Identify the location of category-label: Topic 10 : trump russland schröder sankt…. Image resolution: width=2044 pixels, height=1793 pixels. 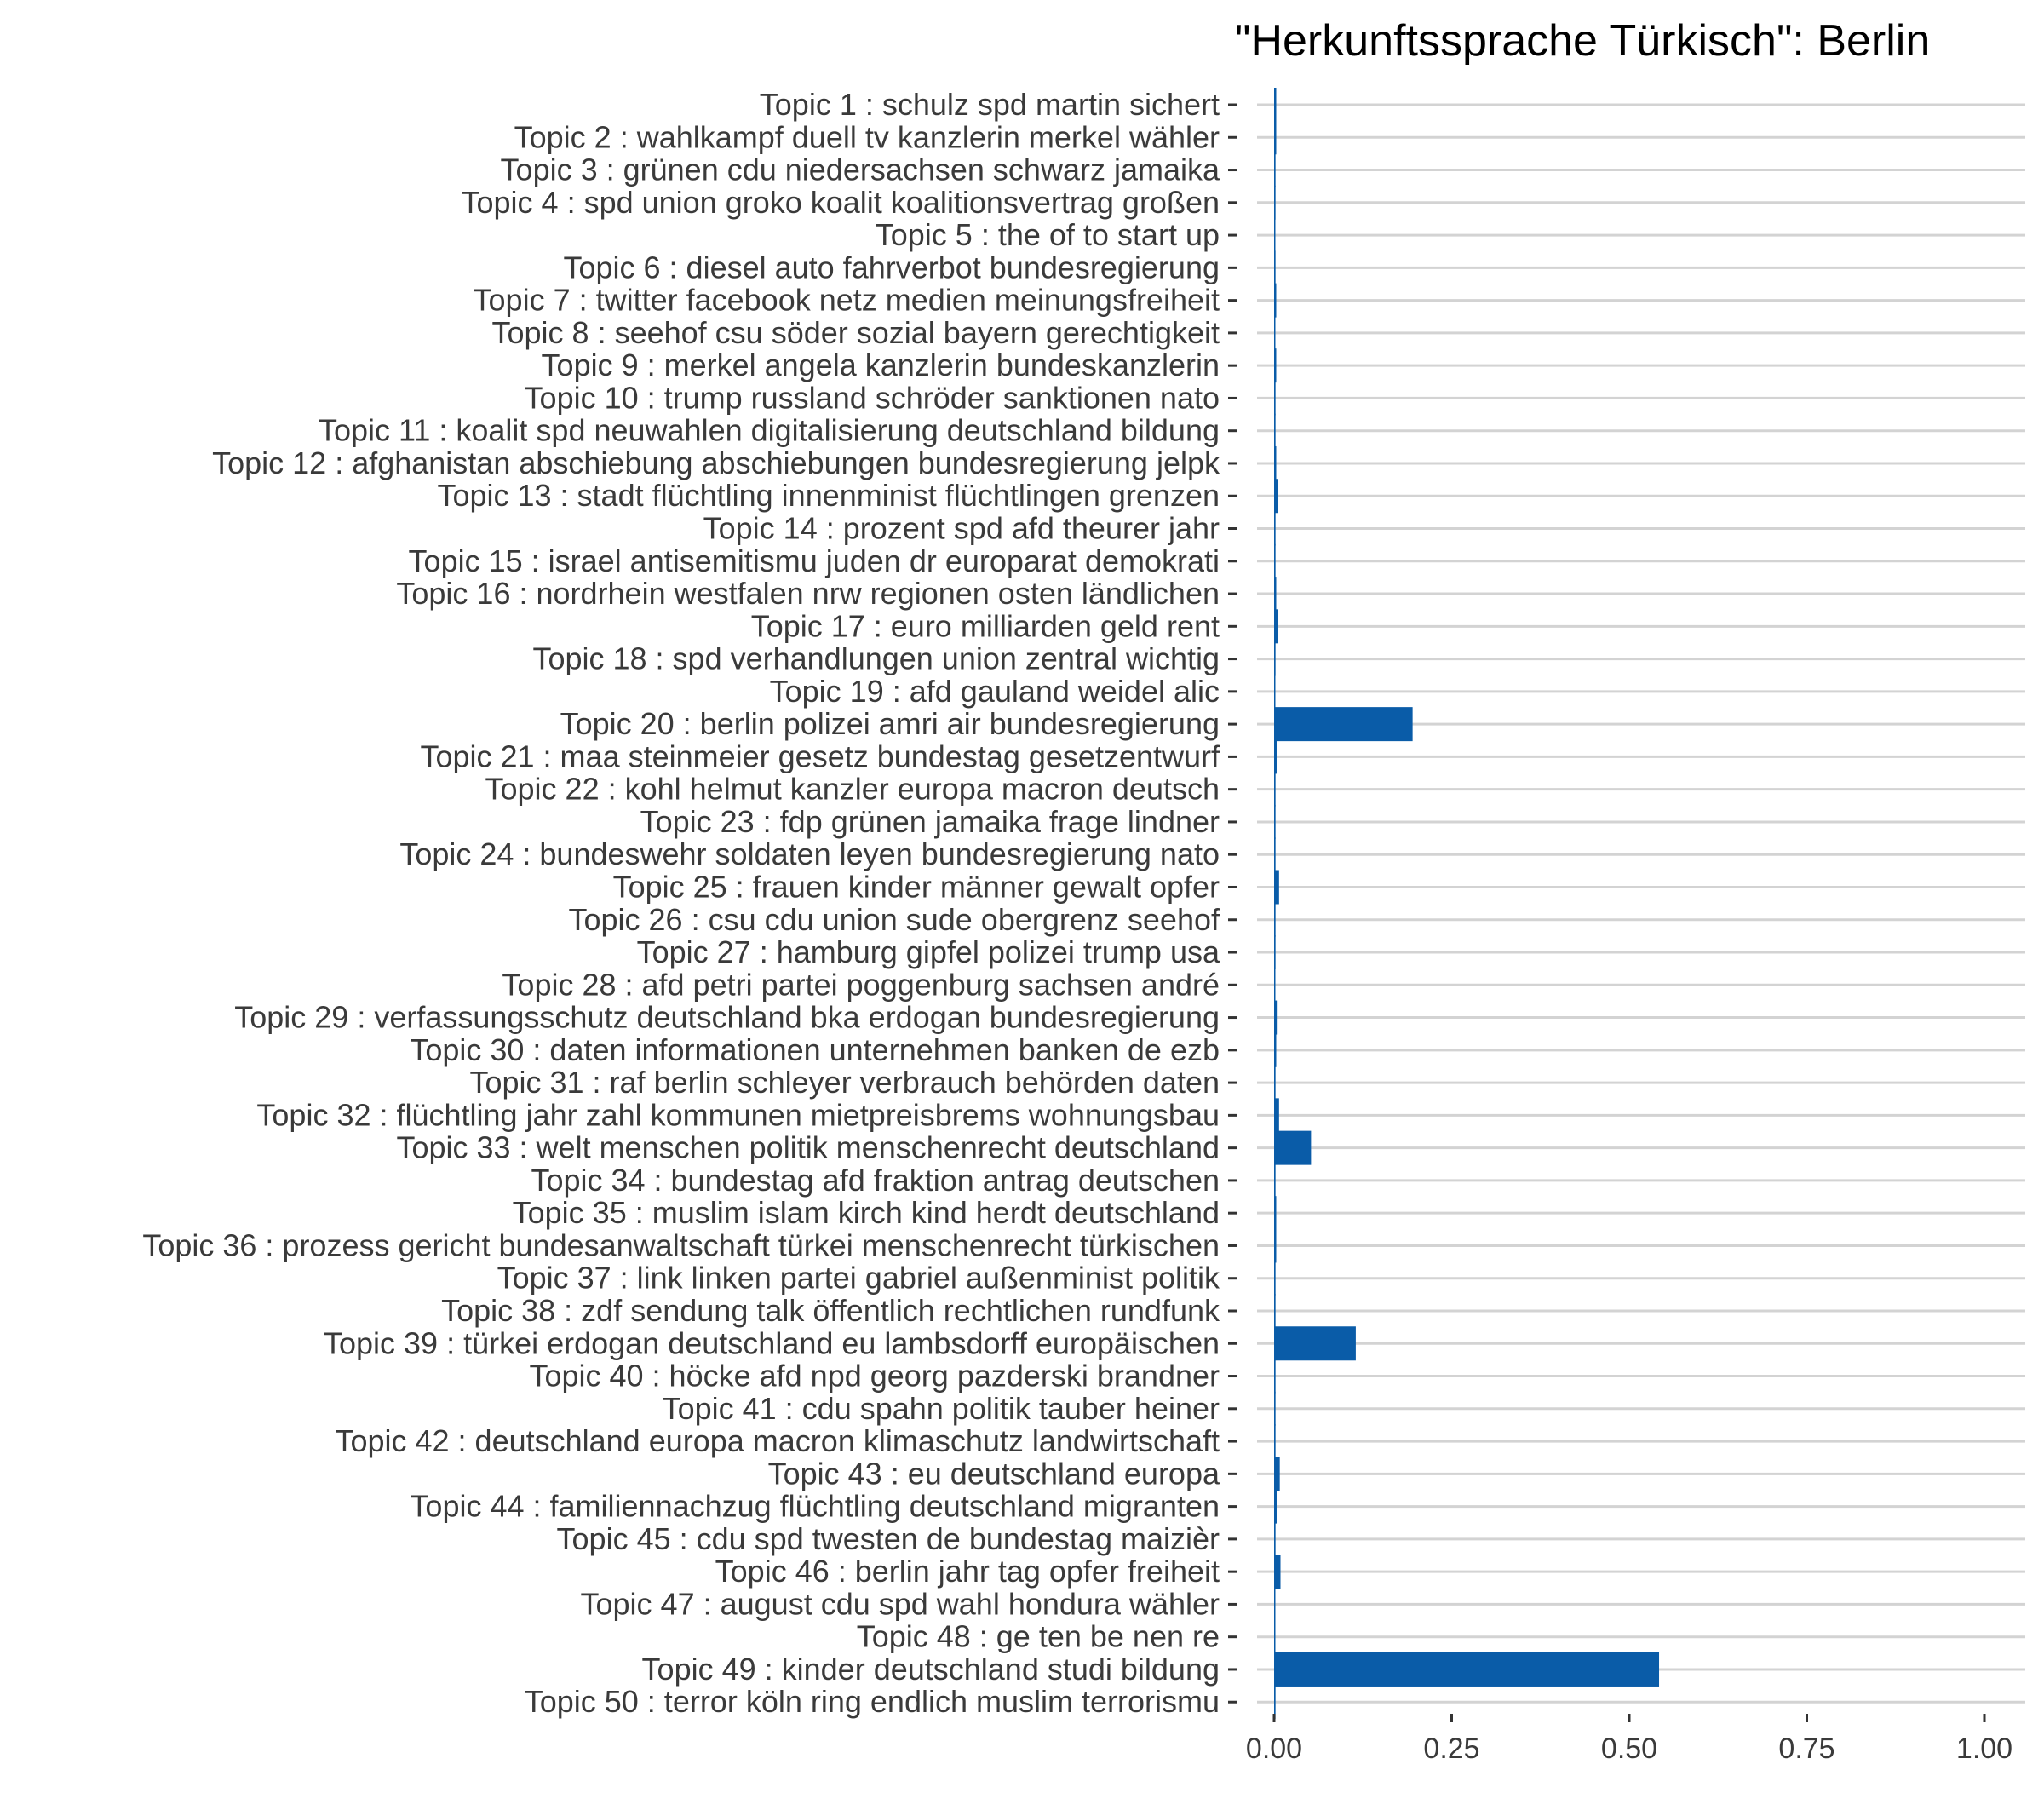
(872, 398).